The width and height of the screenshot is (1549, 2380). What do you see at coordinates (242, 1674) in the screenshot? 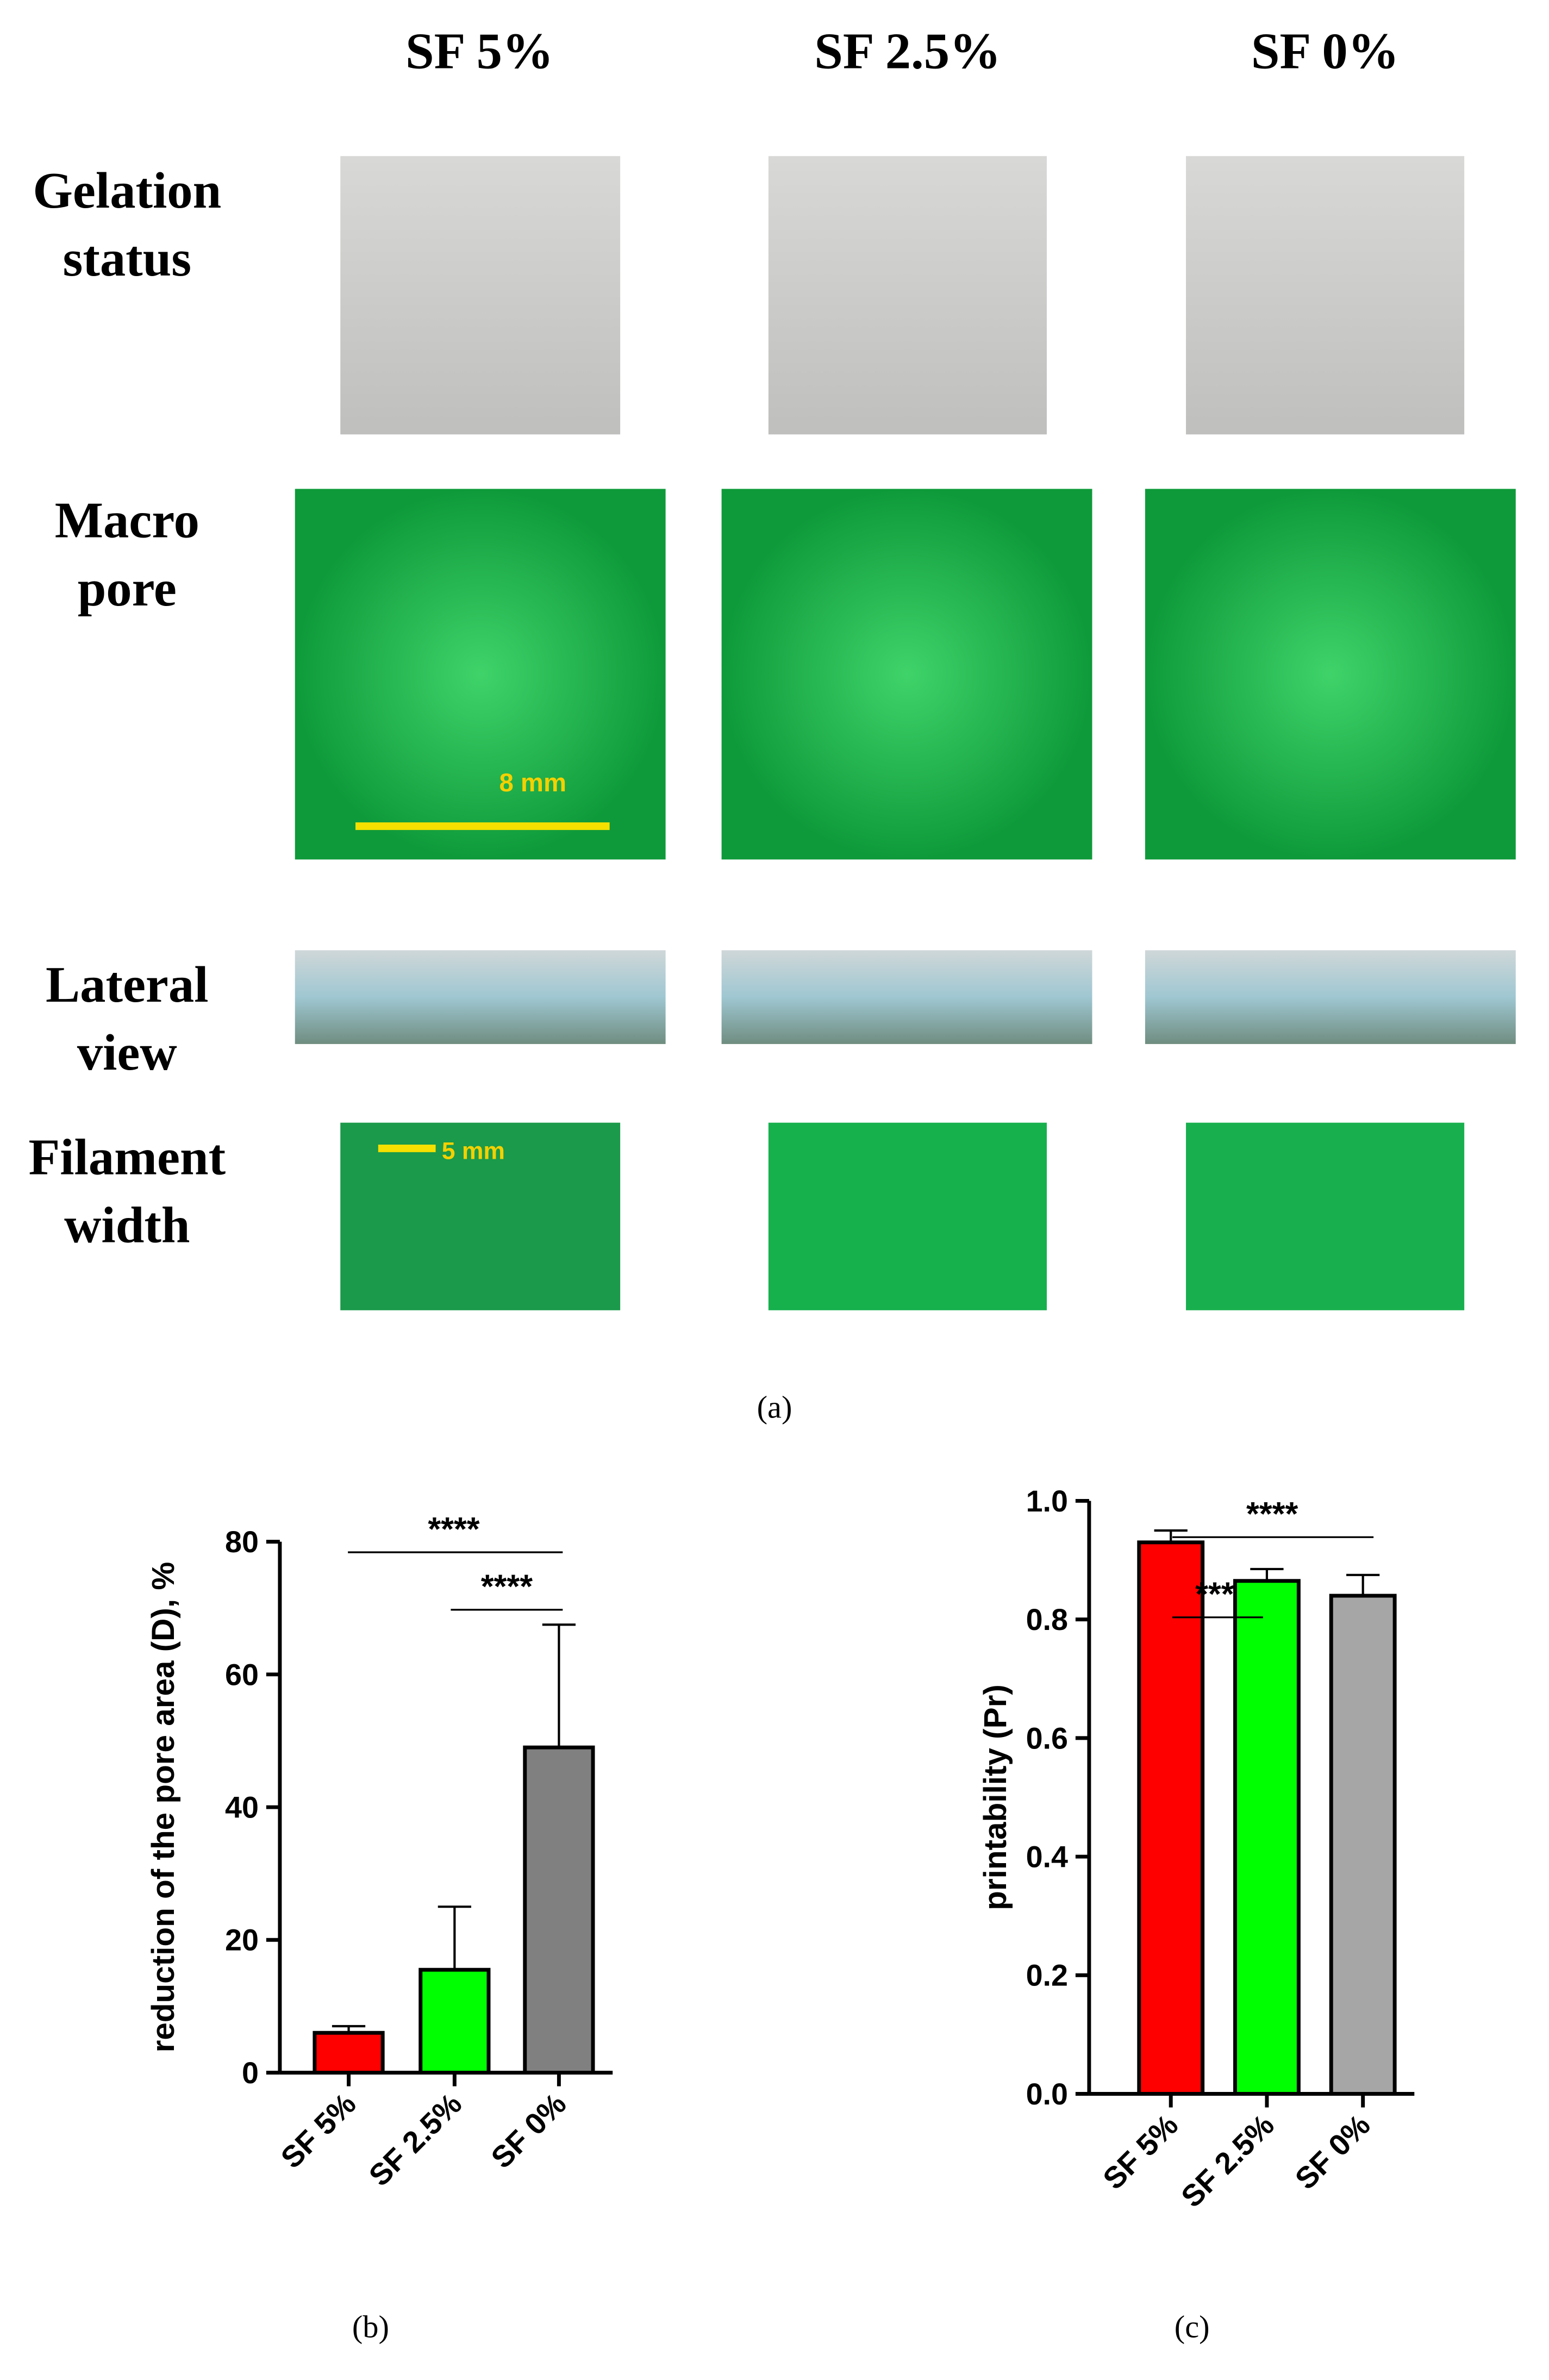
I see `y-tick-label: 60` at bounding box center [242, 1674].